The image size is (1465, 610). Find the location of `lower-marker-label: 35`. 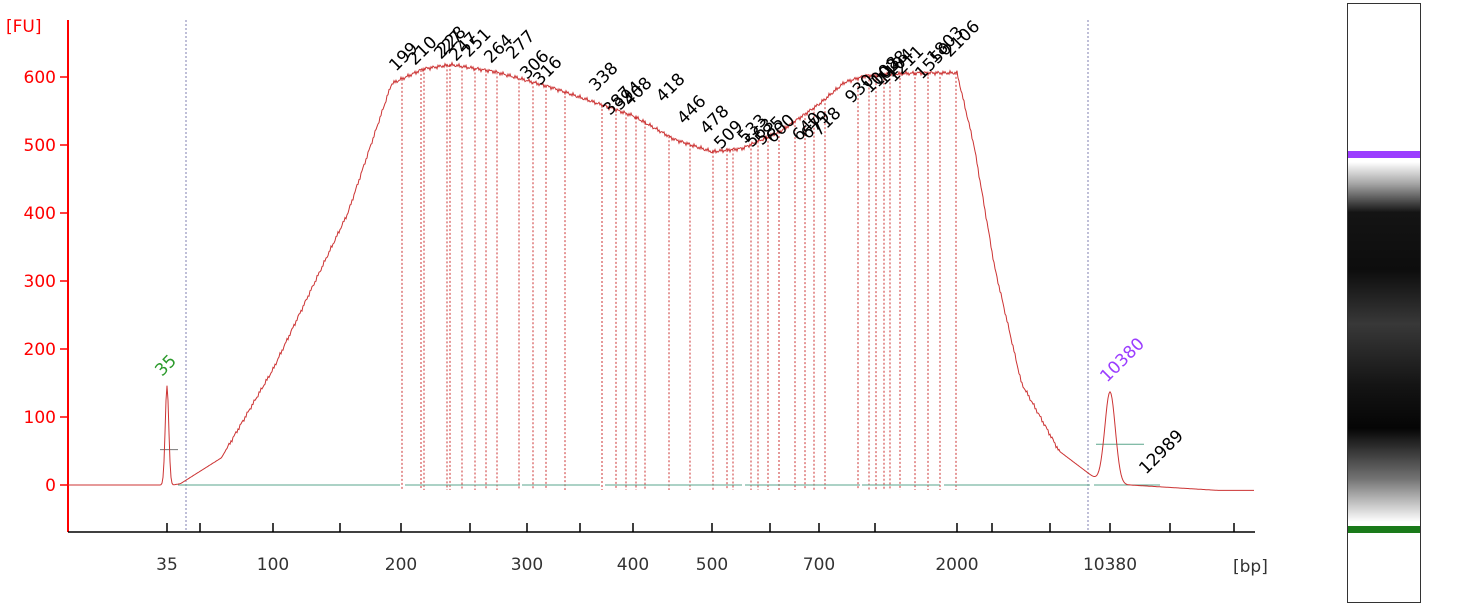

lower-marker-label: 35 is located at coordinates (165, 365).